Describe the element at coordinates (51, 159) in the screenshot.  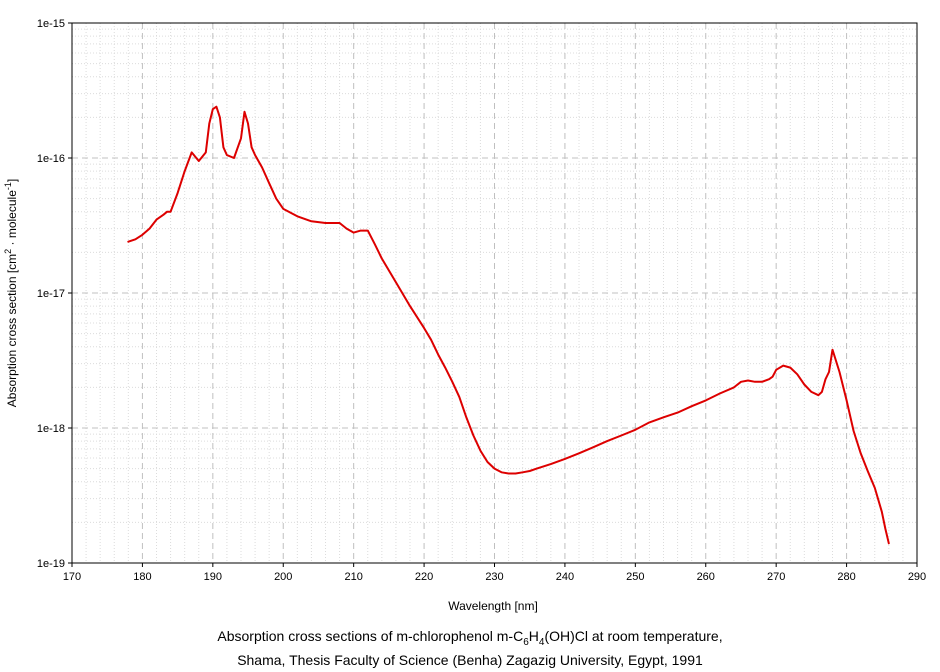
I see `y-tick-label: 1e-16` at that location.